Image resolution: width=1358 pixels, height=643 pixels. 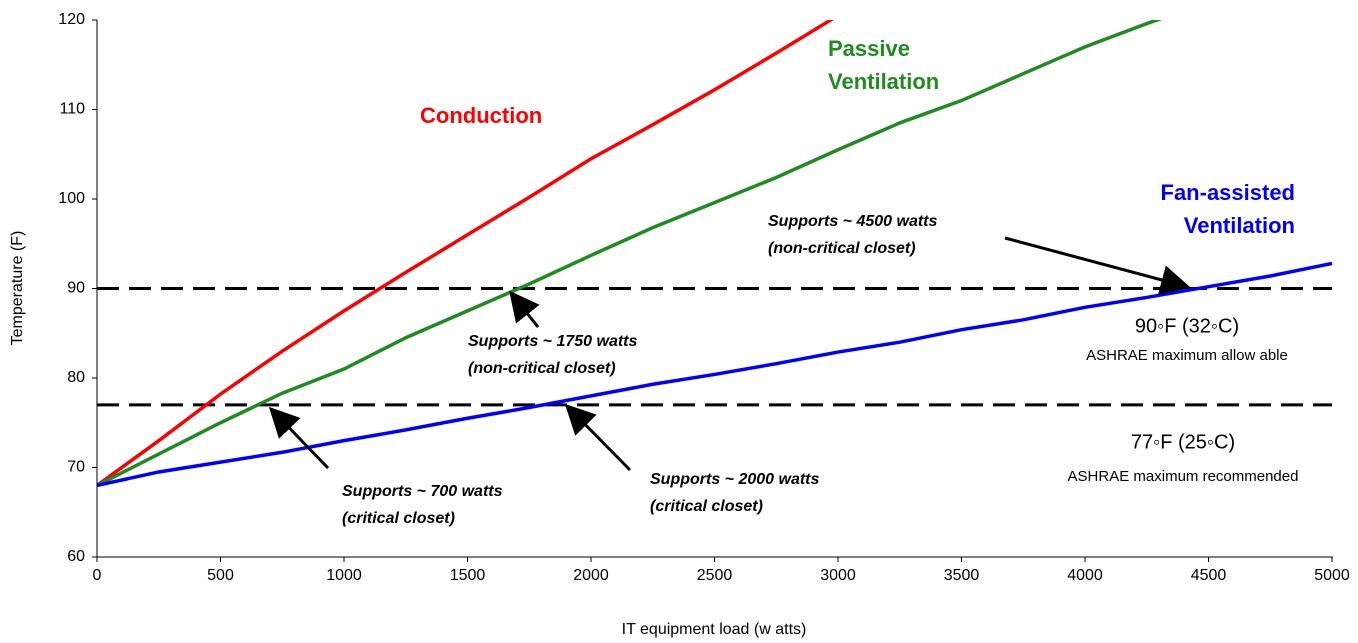 What do you see at coordinates (1085, 575) in the screenshot?
I see `x-tick-label: 4000` at bounding box center [1085, 575].